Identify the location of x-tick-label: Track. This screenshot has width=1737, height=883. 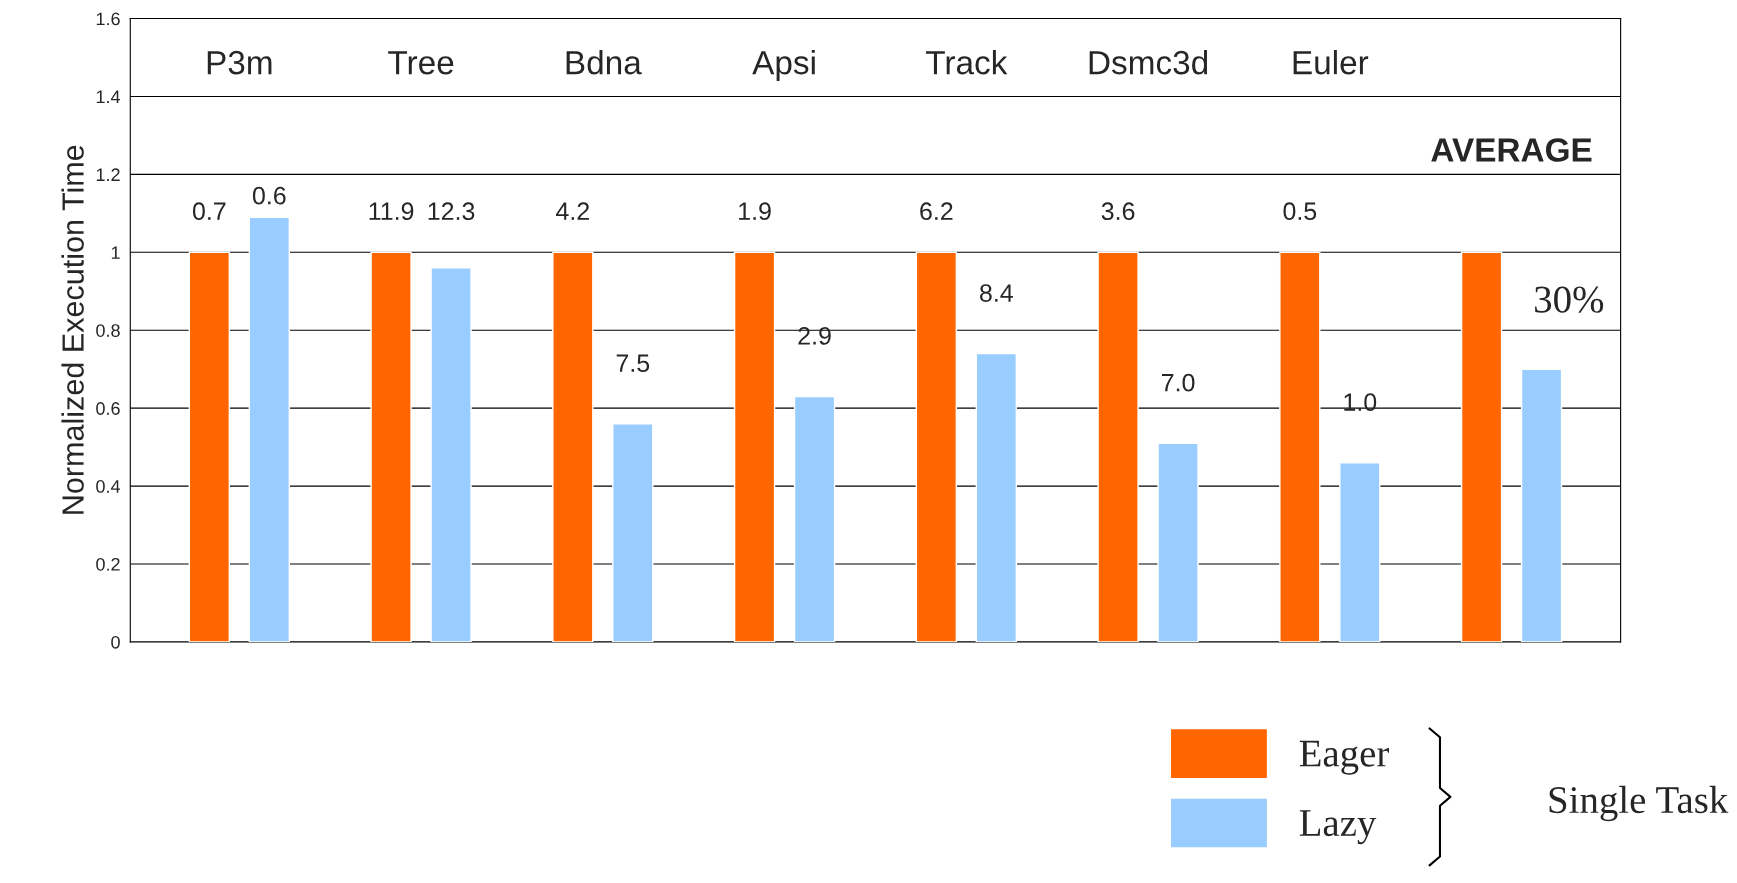
(967, 62).